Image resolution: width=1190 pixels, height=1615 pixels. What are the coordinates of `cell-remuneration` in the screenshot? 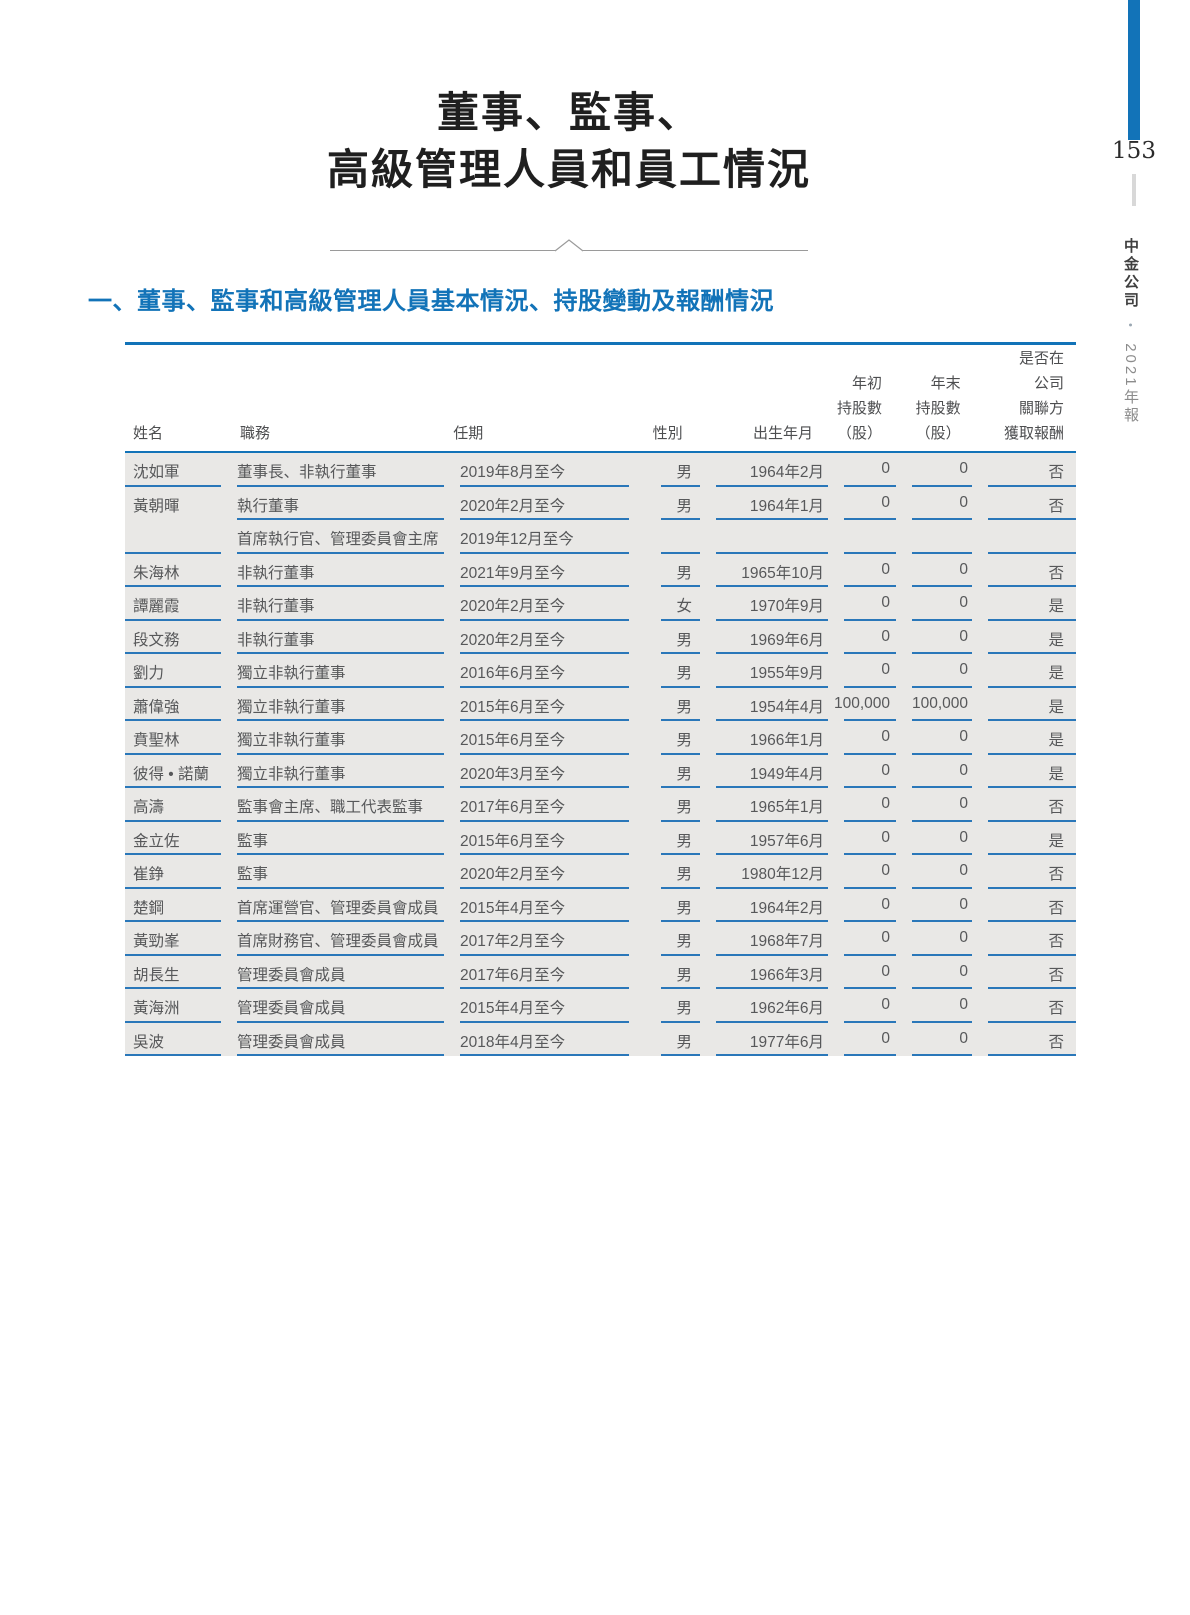 It's located at (1024, 537).